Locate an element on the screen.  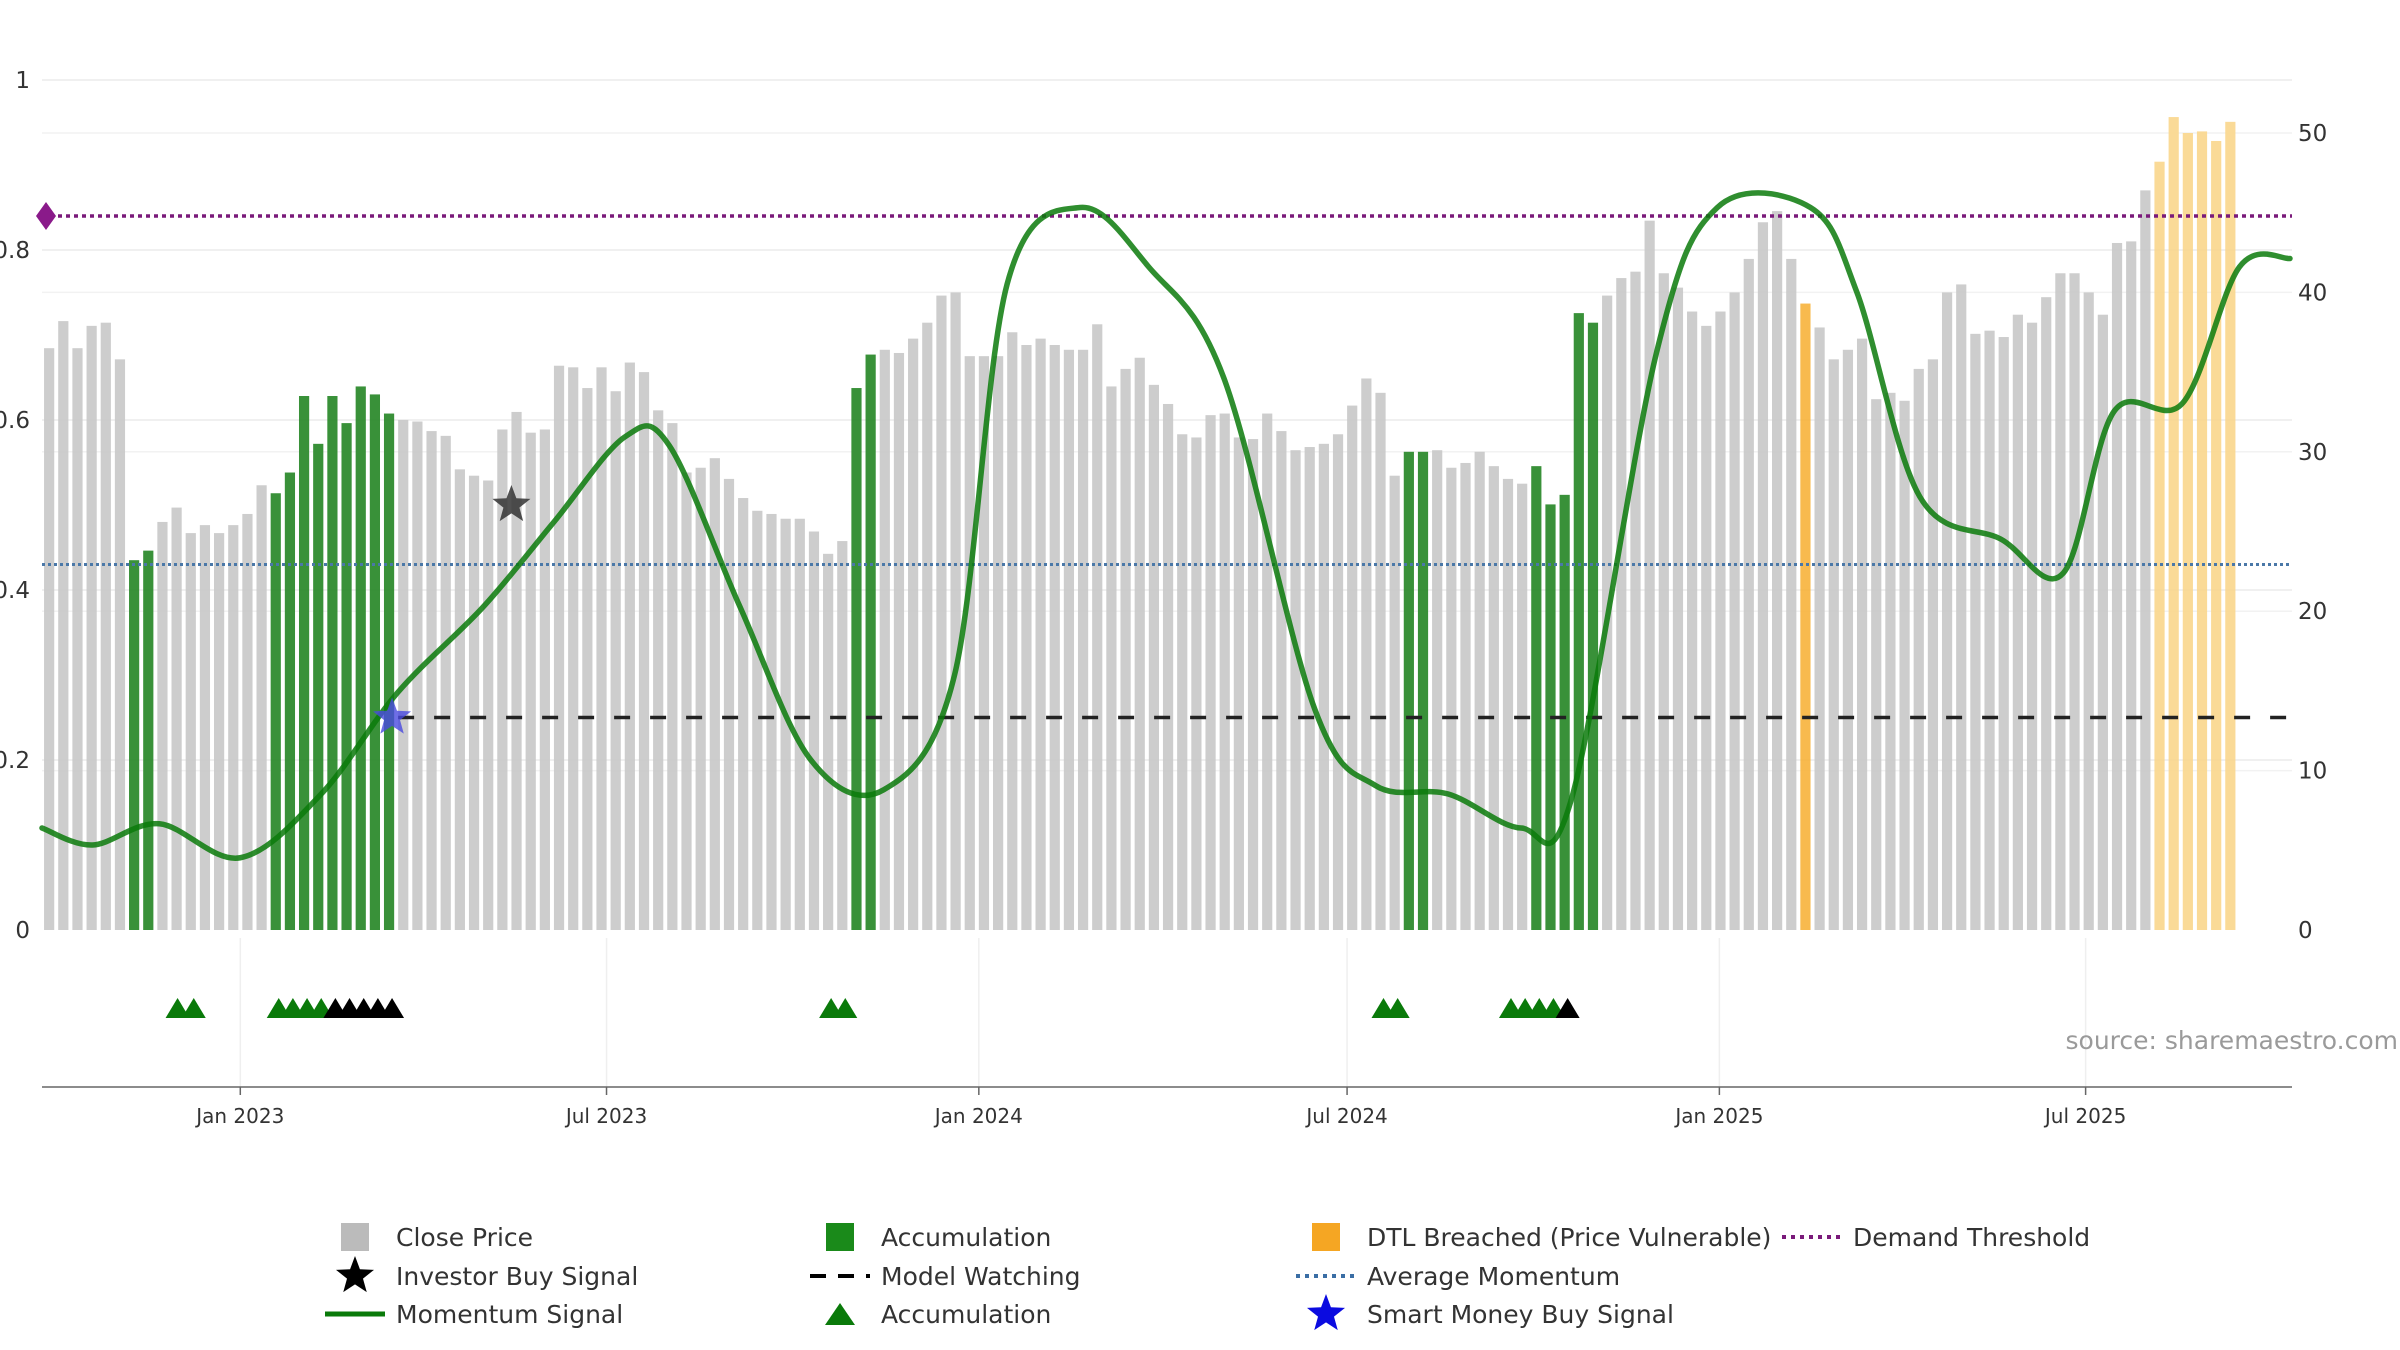
legend-label: Average Momentum is located at coordinates (1493, 1276).